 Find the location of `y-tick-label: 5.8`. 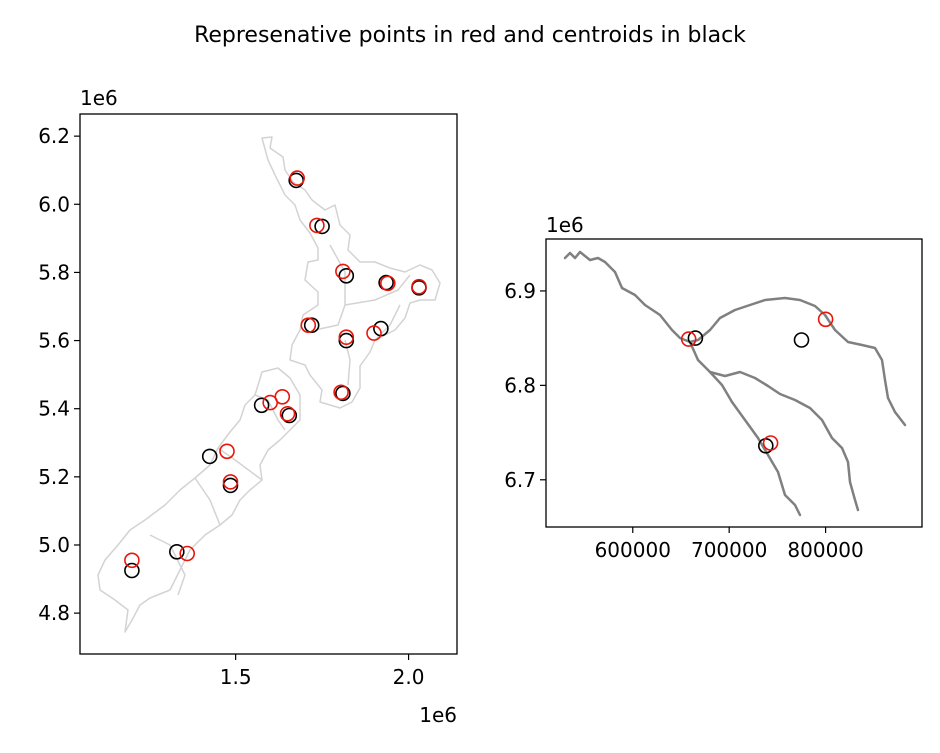

y-tick-label: 5.8 is located at coordinates (54, 272).